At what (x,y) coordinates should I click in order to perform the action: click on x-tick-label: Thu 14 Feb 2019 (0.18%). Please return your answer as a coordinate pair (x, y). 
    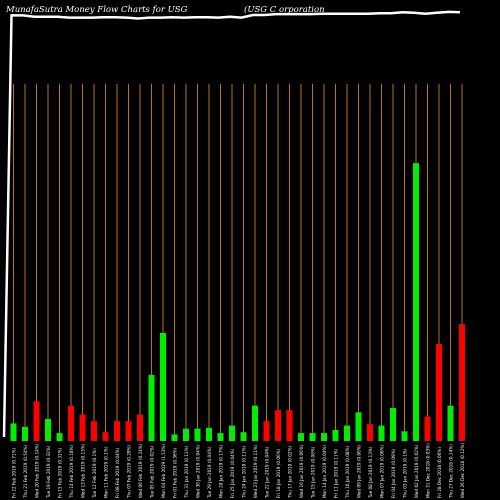
    Looking at the image, I should click on (71, 471).